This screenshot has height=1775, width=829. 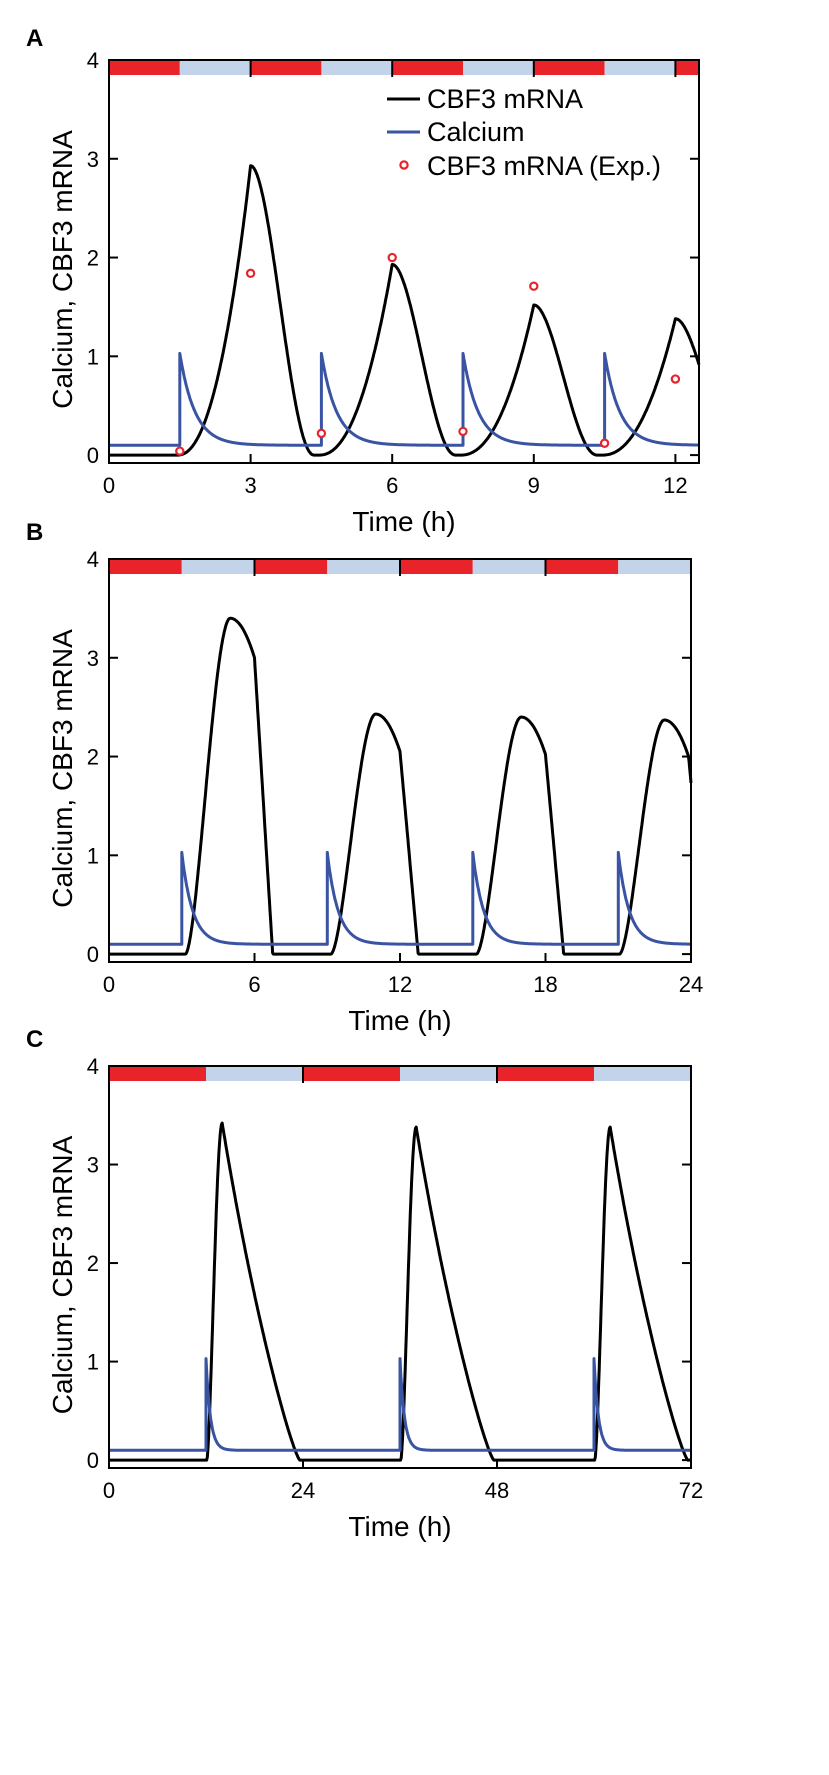 I want to click on y-axis-title-b: Calcium, CBF3 mRNA, so click(x=62, y=768).